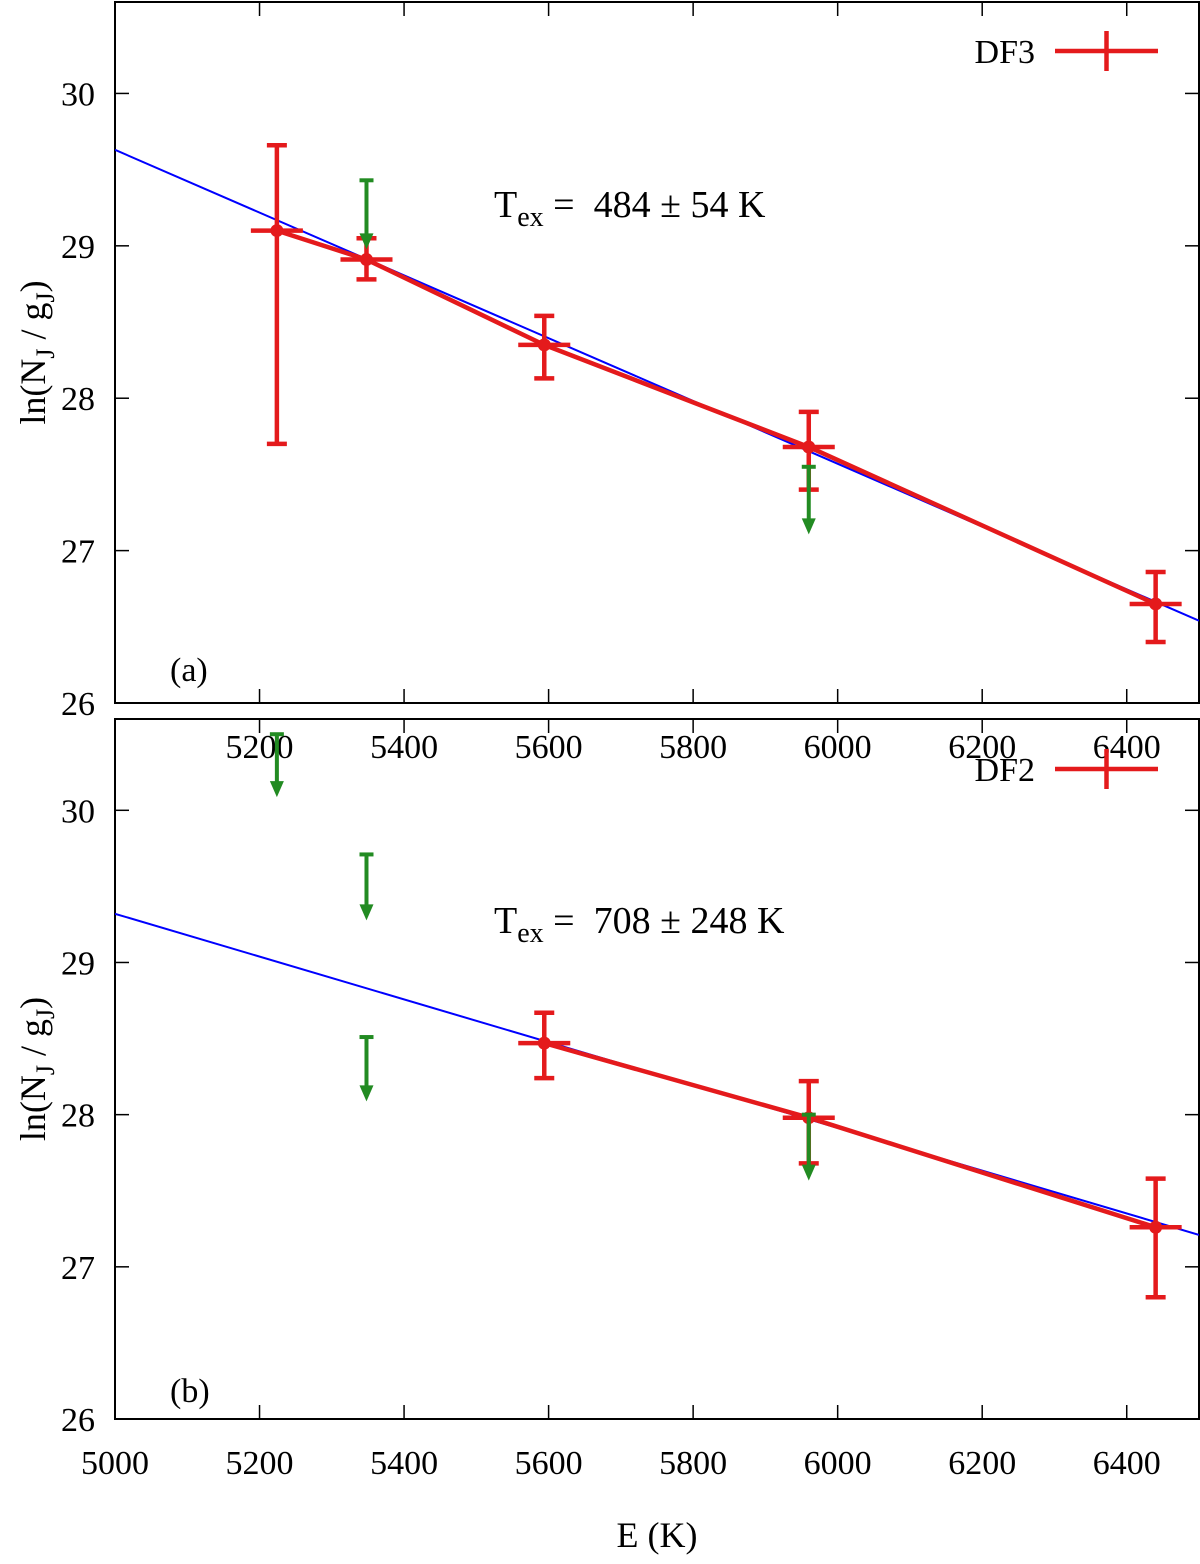  What do you see at coordinates (115, 1463) in the screenshot?
I see `x-tick-label: 5000` at bounding box center [115, 1463].